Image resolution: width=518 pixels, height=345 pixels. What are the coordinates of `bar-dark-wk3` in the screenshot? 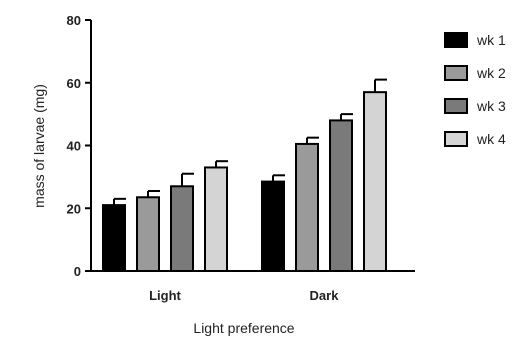 It's located at (341, 196).